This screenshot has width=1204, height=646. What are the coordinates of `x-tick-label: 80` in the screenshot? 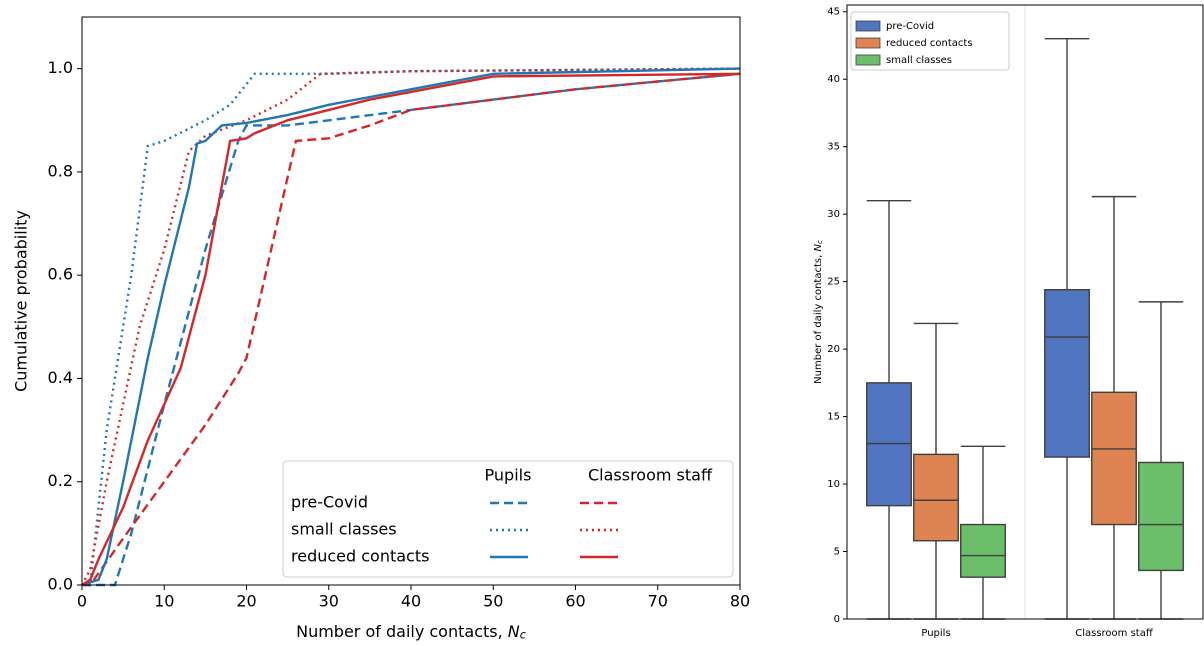 It's located at (740, 601).